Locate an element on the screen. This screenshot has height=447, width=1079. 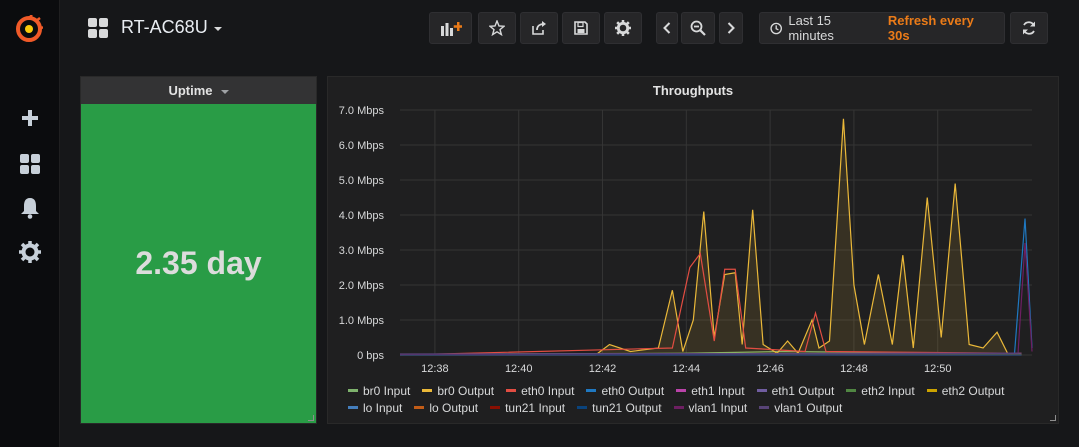
save-icon is located at coordinates (581, 28).